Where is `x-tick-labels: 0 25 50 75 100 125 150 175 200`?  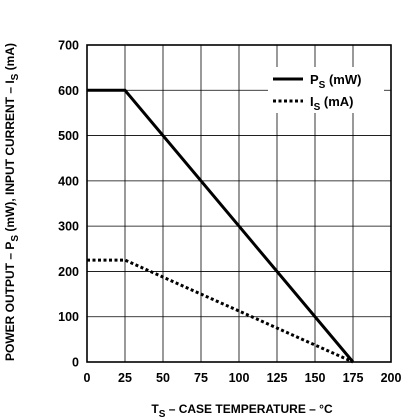 x-tick-labels: 0 25 50 75 100 125 150 175 200 is located at coordinates (243, 378).